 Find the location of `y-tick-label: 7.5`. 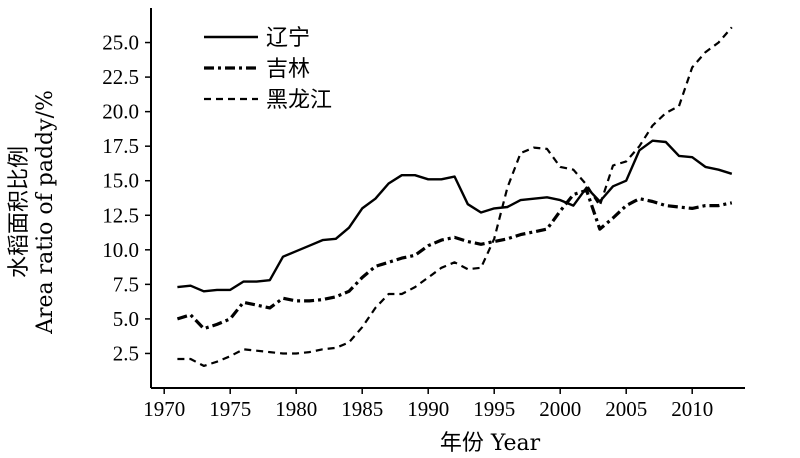

y-tick-label: 7.5 is located at coordinates (126, 284).